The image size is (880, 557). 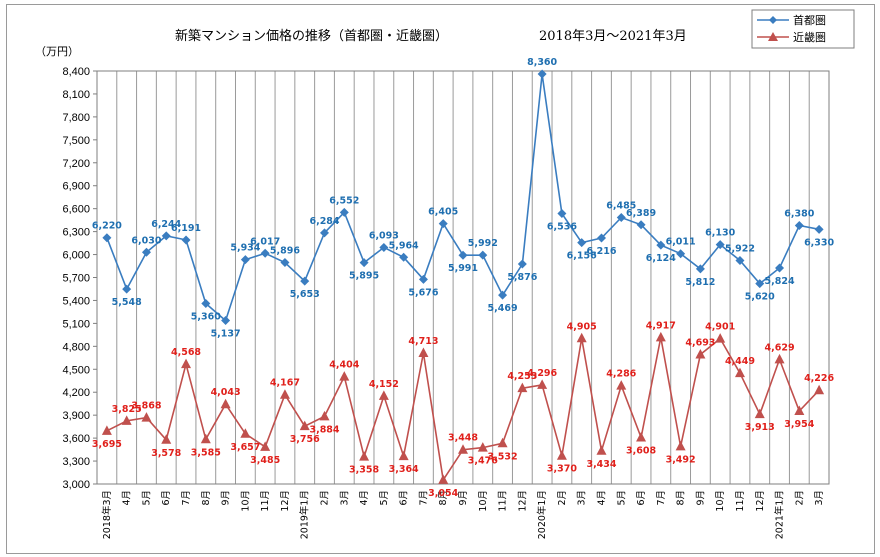 What do you see at coordinates (423, 292) in the screenshot?
I see `data-label-shutoken: 5,676` at bounding box center [423, 292].